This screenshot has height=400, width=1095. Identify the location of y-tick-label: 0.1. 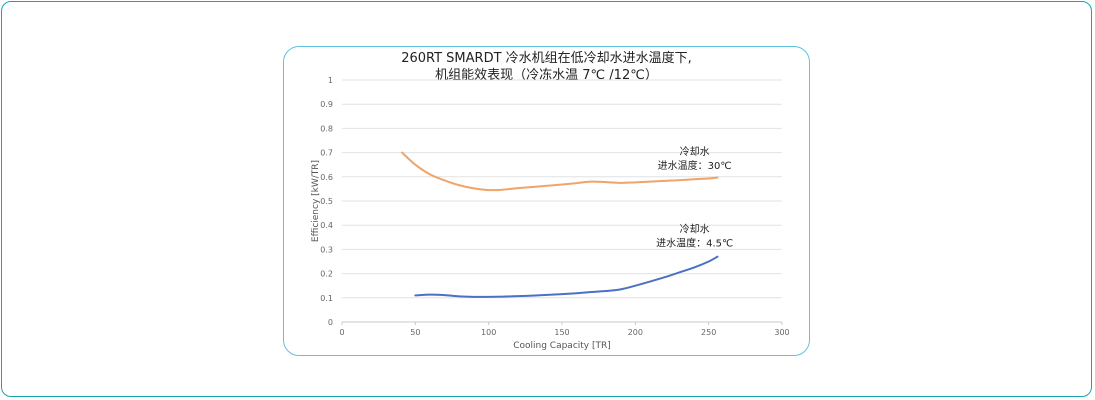
(326, 298).